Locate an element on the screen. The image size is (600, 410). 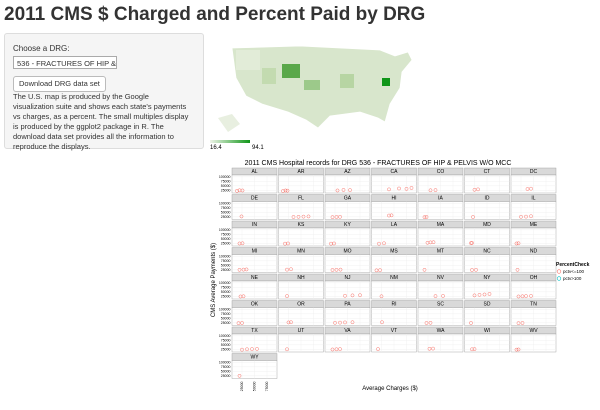
strip-label: SD is located at coordinates (487, 305).